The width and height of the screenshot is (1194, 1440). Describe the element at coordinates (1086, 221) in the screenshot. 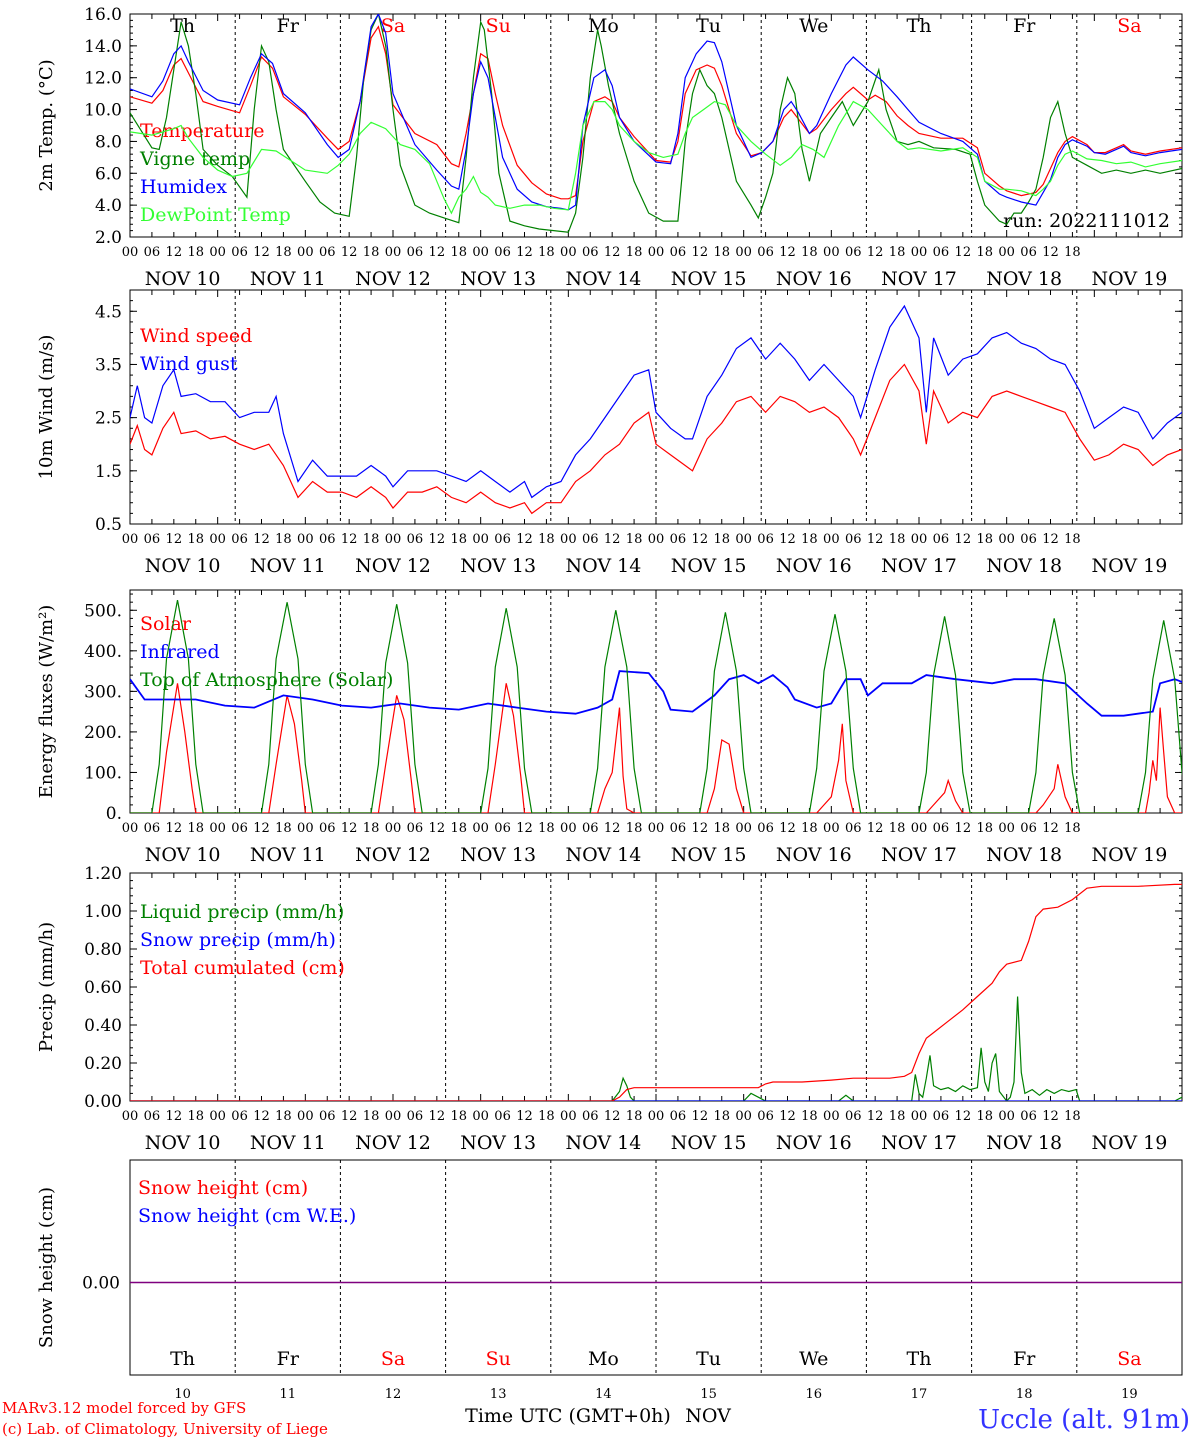

I see `run-label: run: 2022111012` at that location.